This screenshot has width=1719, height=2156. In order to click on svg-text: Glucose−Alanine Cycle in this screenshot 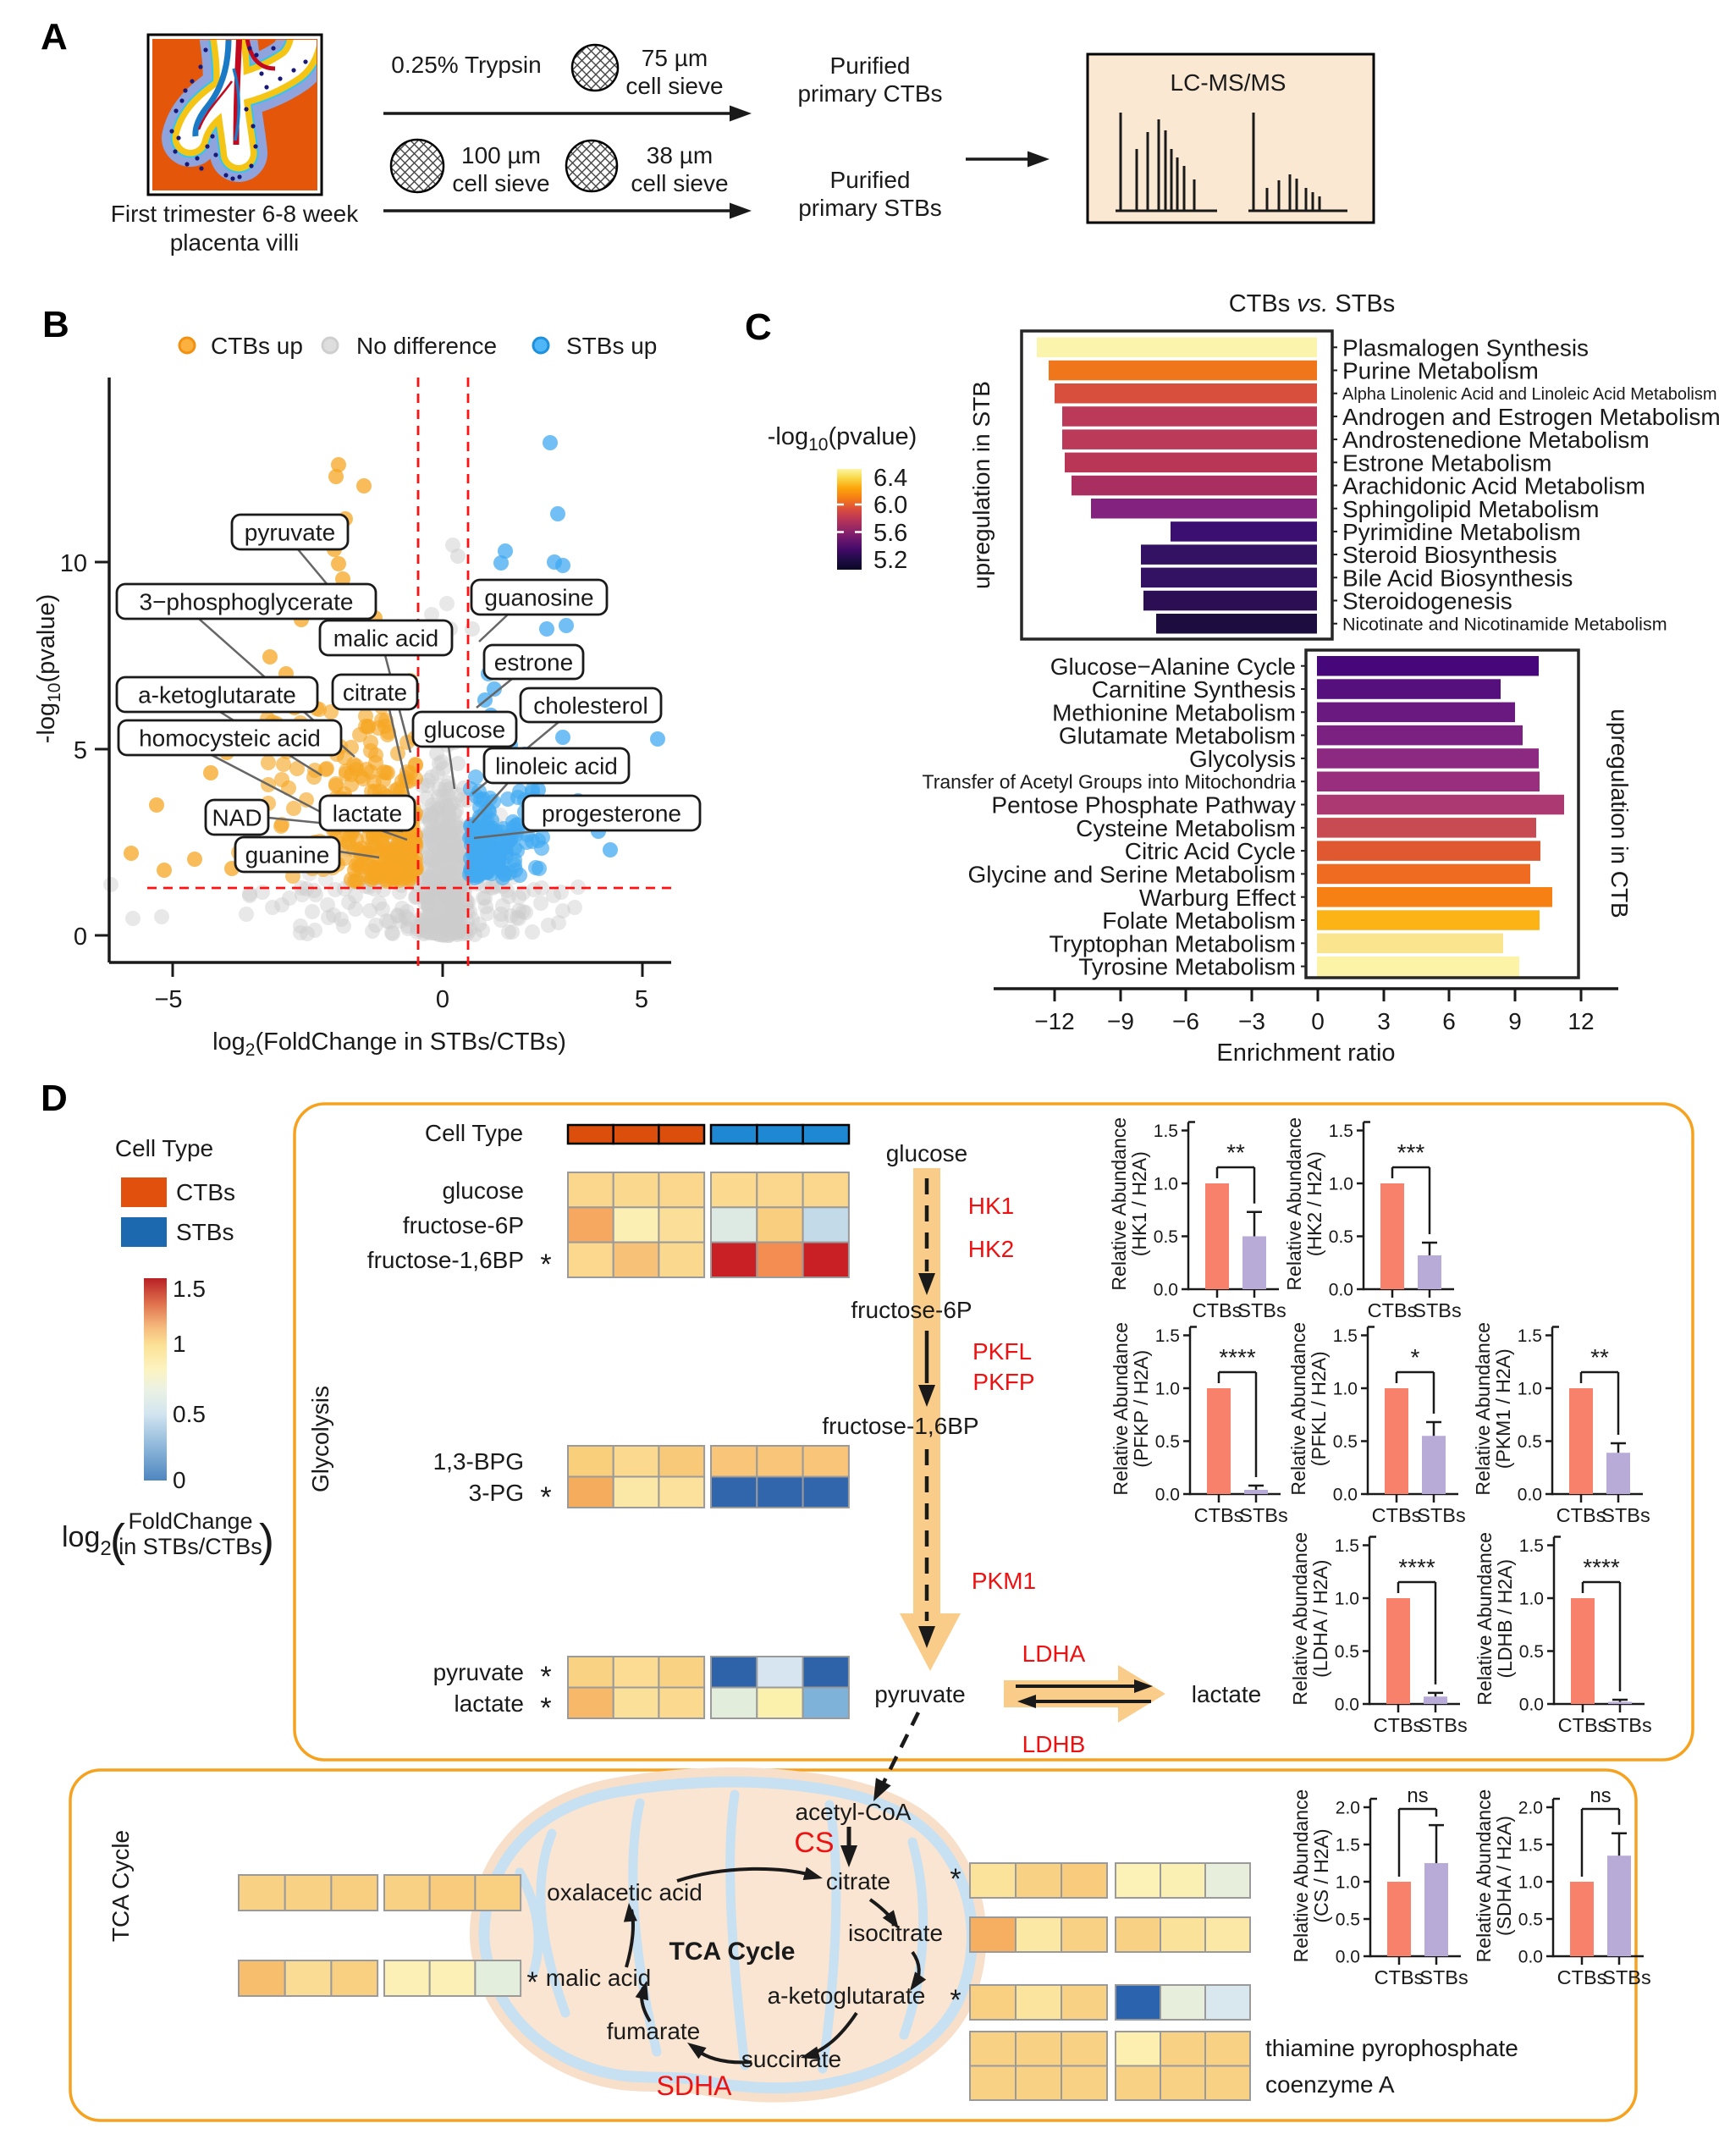, I will do `click(1173, 666)`.